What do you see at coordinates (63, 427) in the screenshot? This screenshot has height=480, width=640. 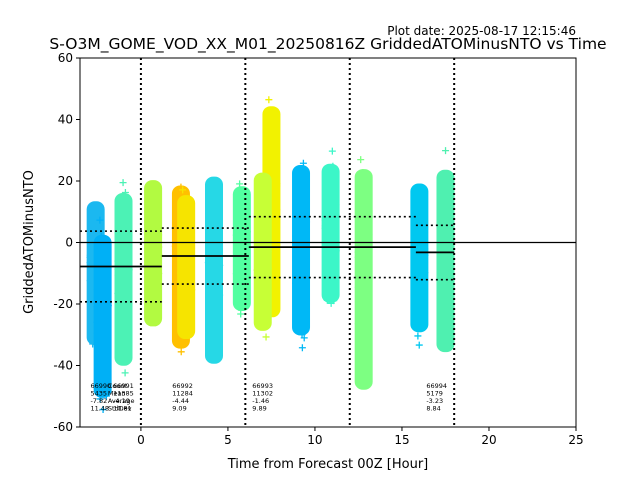 I see `y-tick-label: -60` at bounding box center [63, 427].